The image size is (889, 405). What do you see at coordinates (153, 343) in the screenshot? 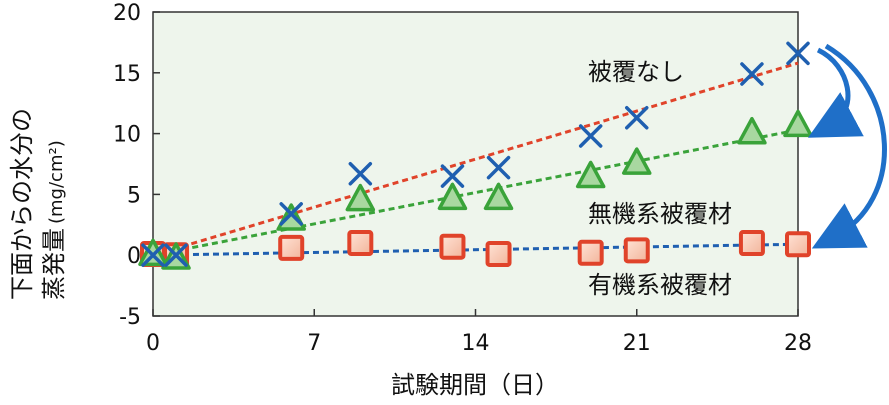
I see `x-tick-label: 0` at bounding box center [153, 343].